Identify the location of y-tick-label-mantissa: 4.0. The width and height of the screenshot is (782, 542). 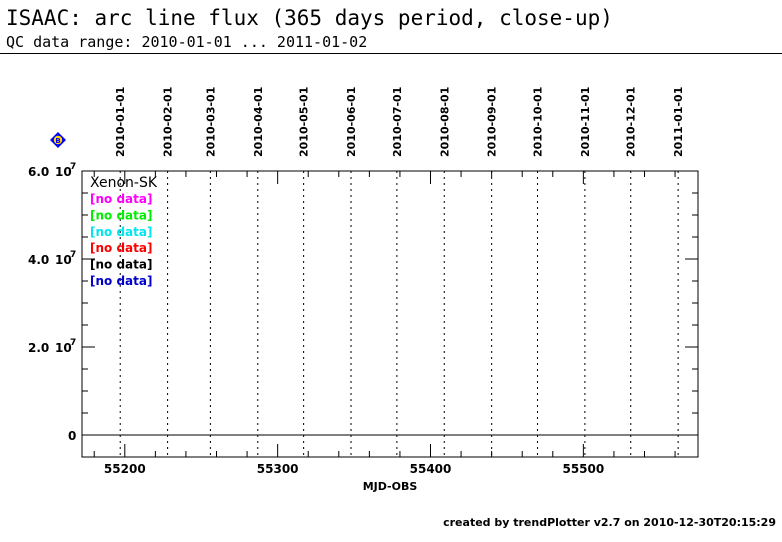
(38, 260).